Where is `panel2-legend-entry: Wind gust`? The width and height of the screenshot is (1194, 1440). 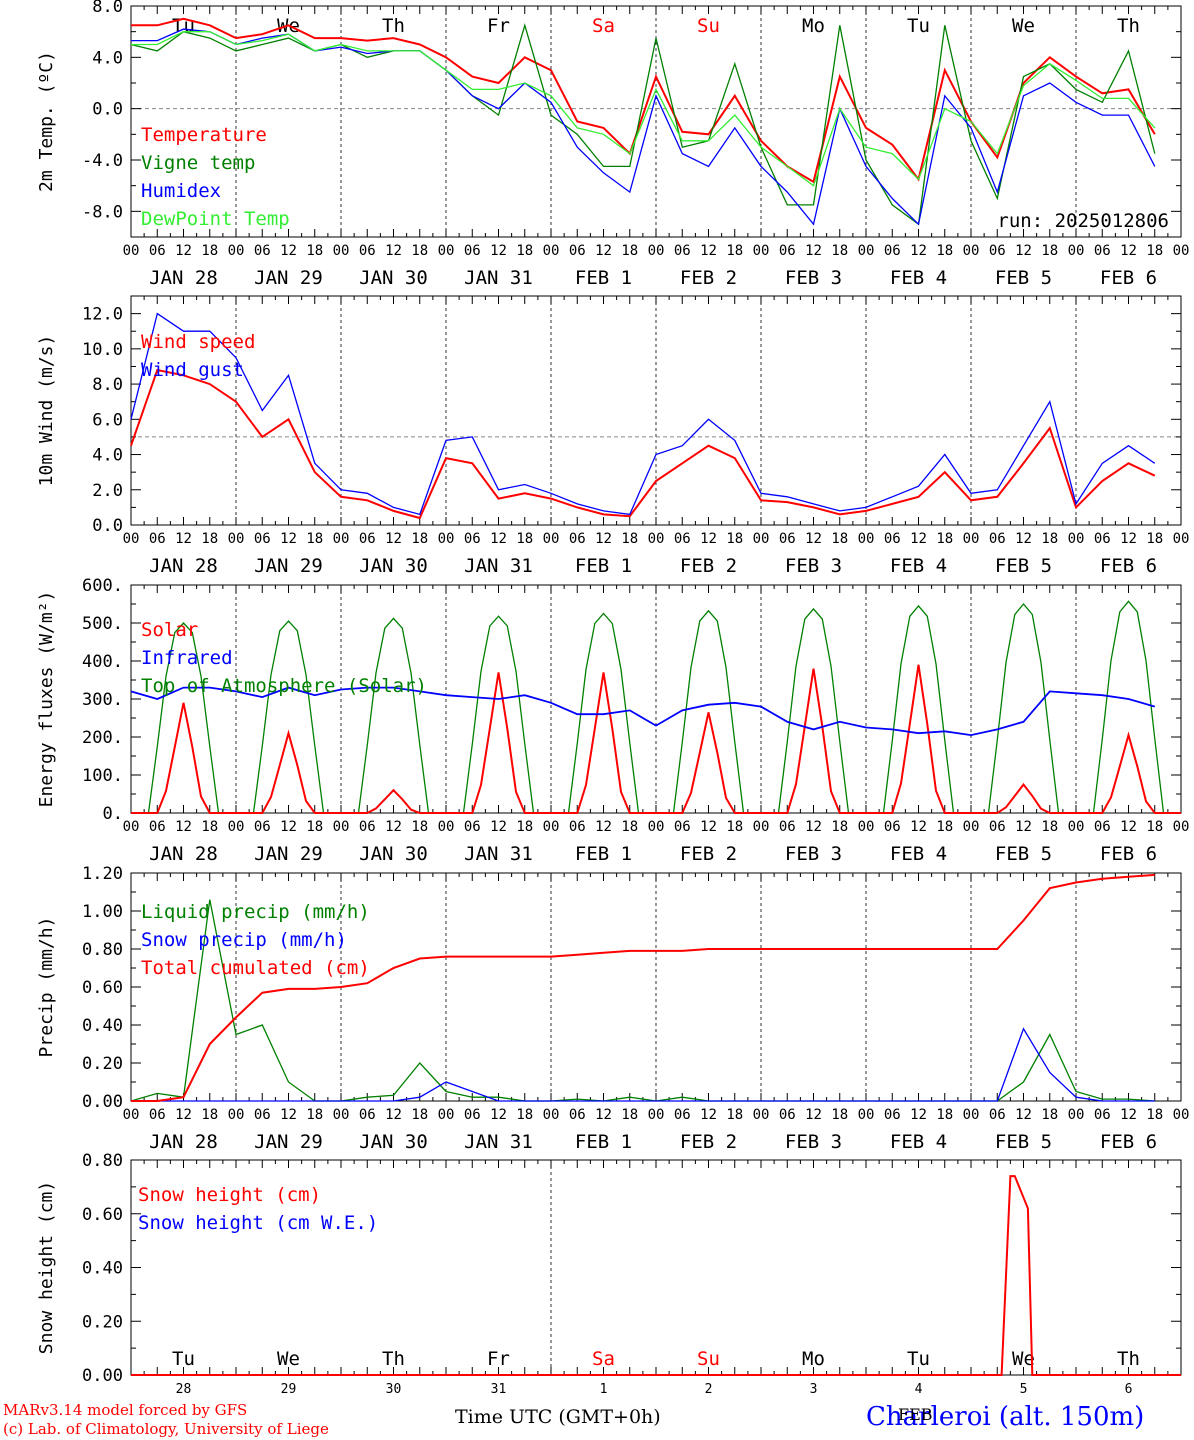 panel2-legend-entry: Wind gust is located at coordinates (192, 370).